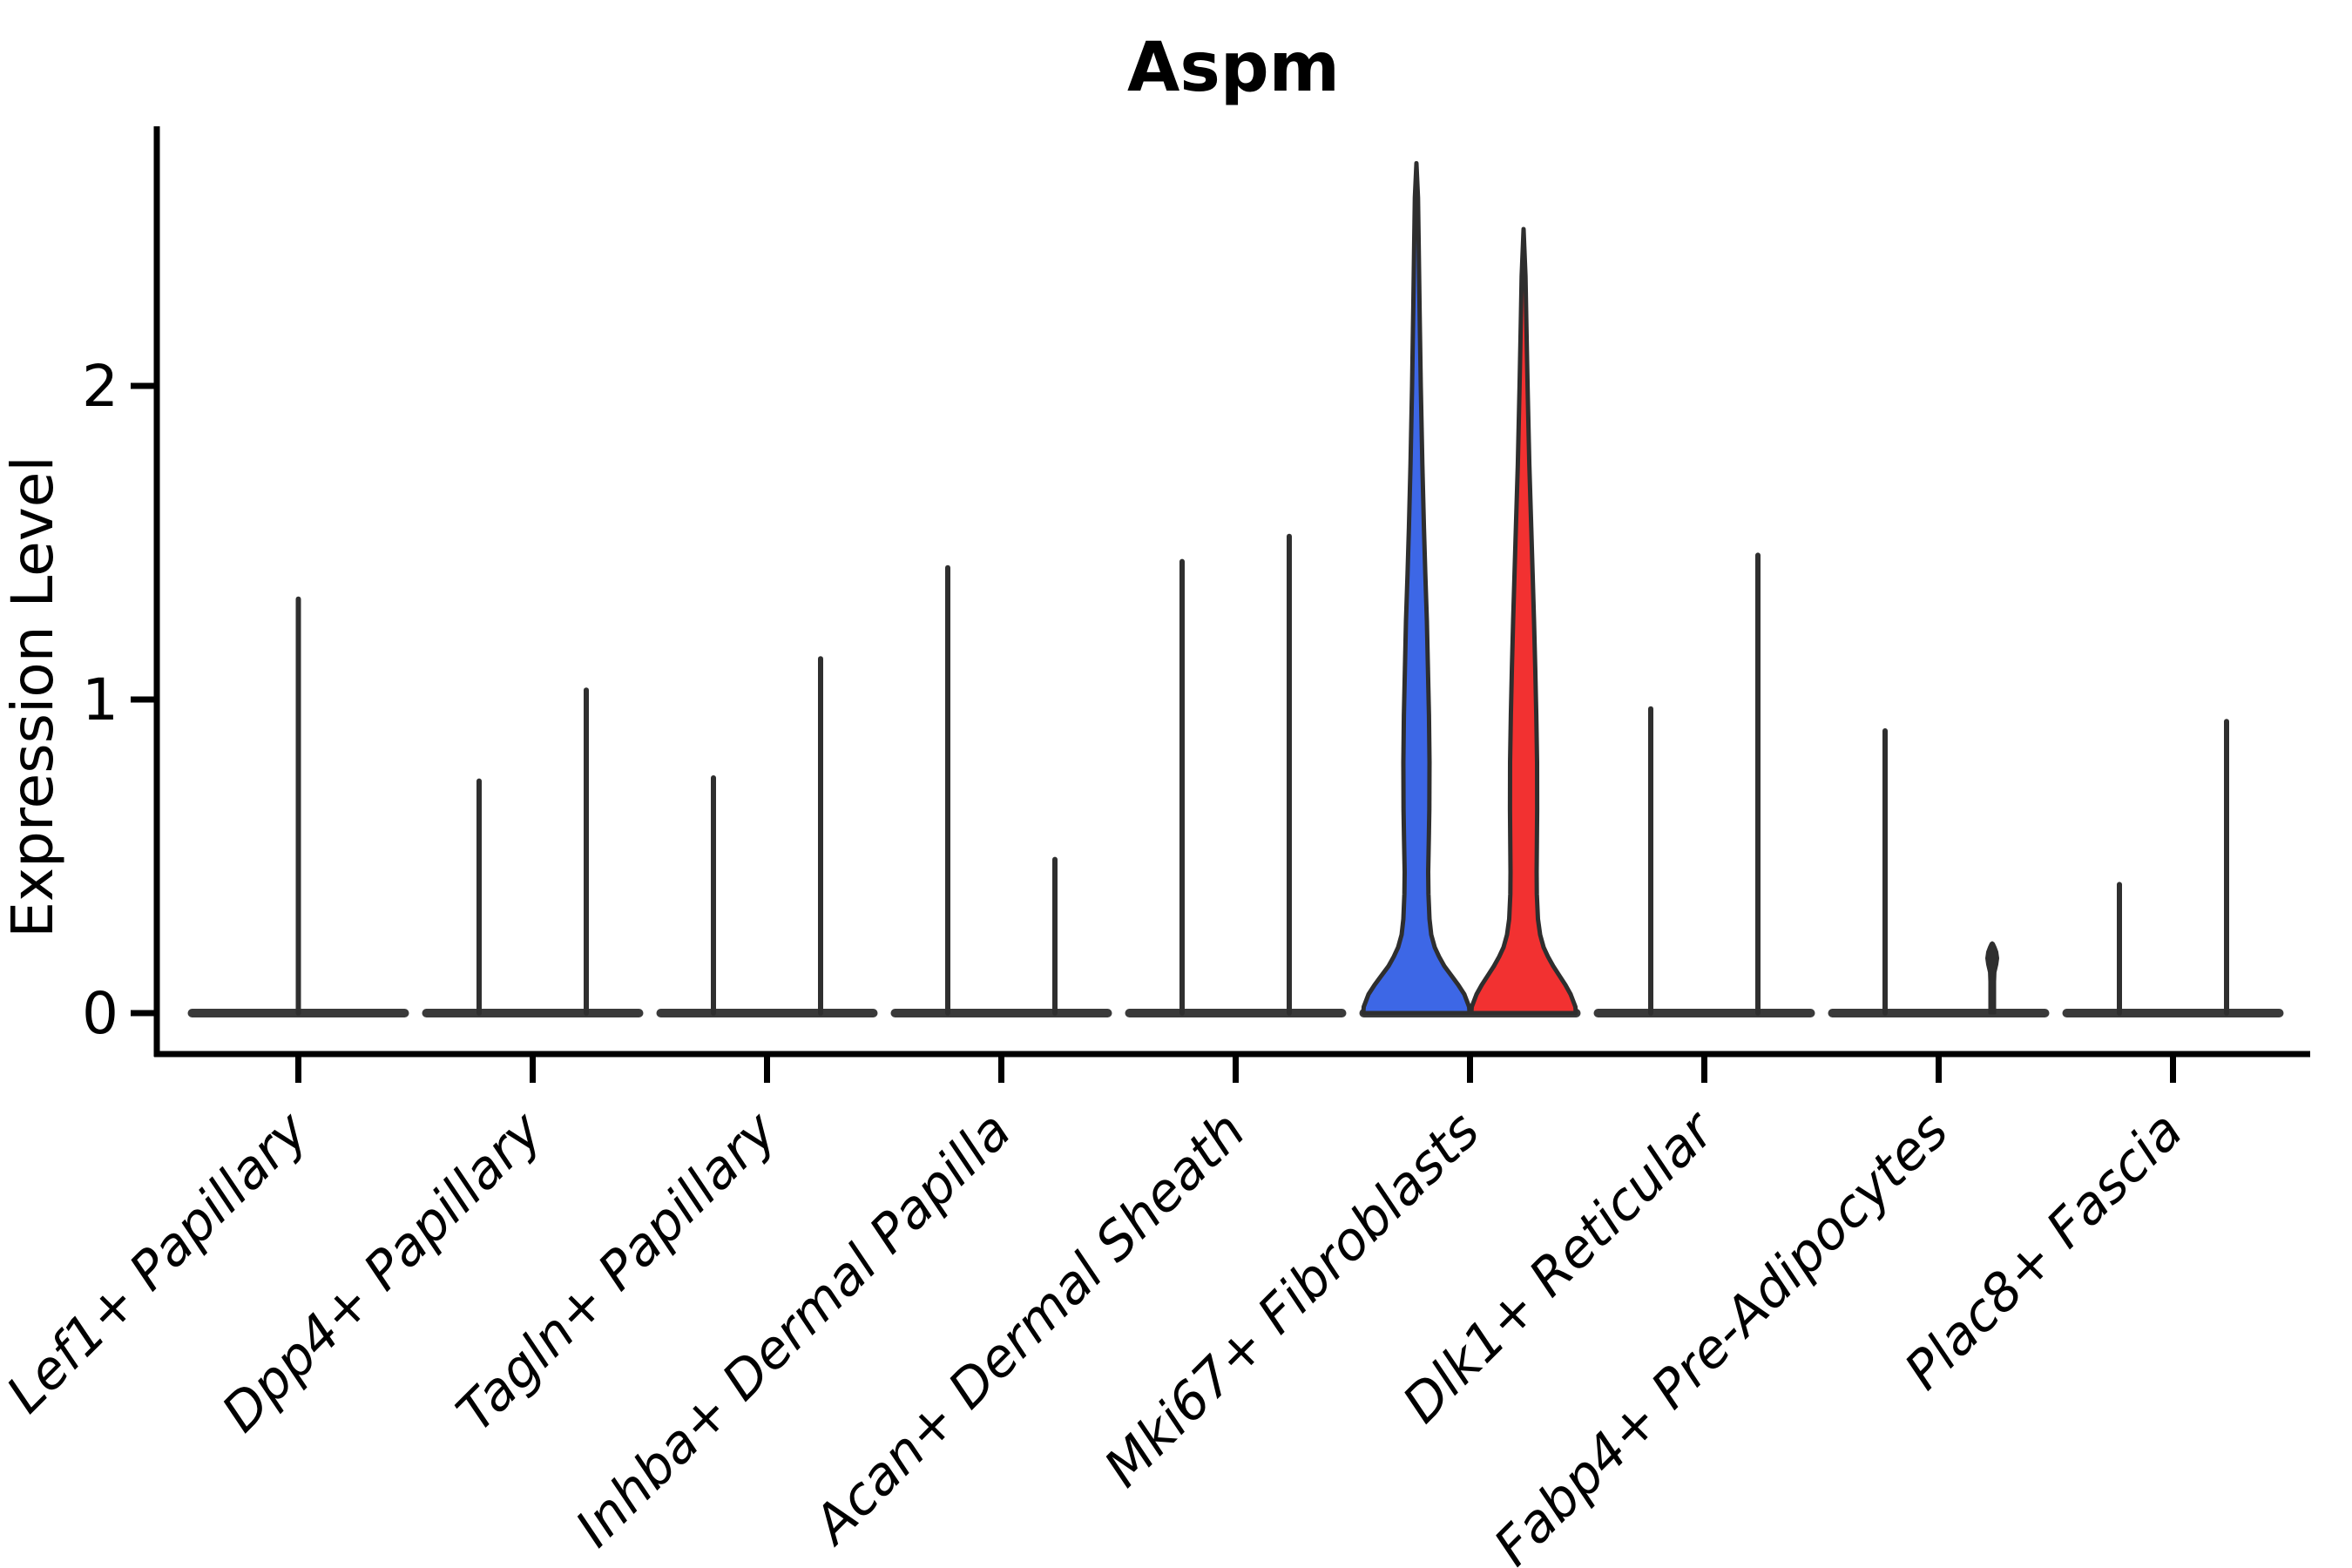  I want to click on x-tick-label-acan-dermal-sheath: Acan+ Dermal Sheath, so click(1028, 1329).